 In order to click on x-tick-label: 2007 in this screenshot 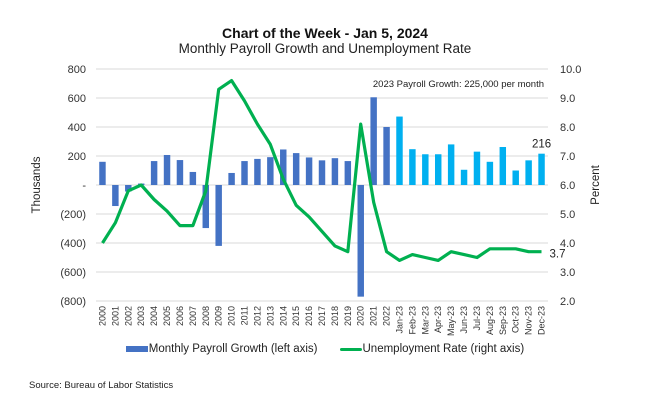, I will do `click(193, 316)`.